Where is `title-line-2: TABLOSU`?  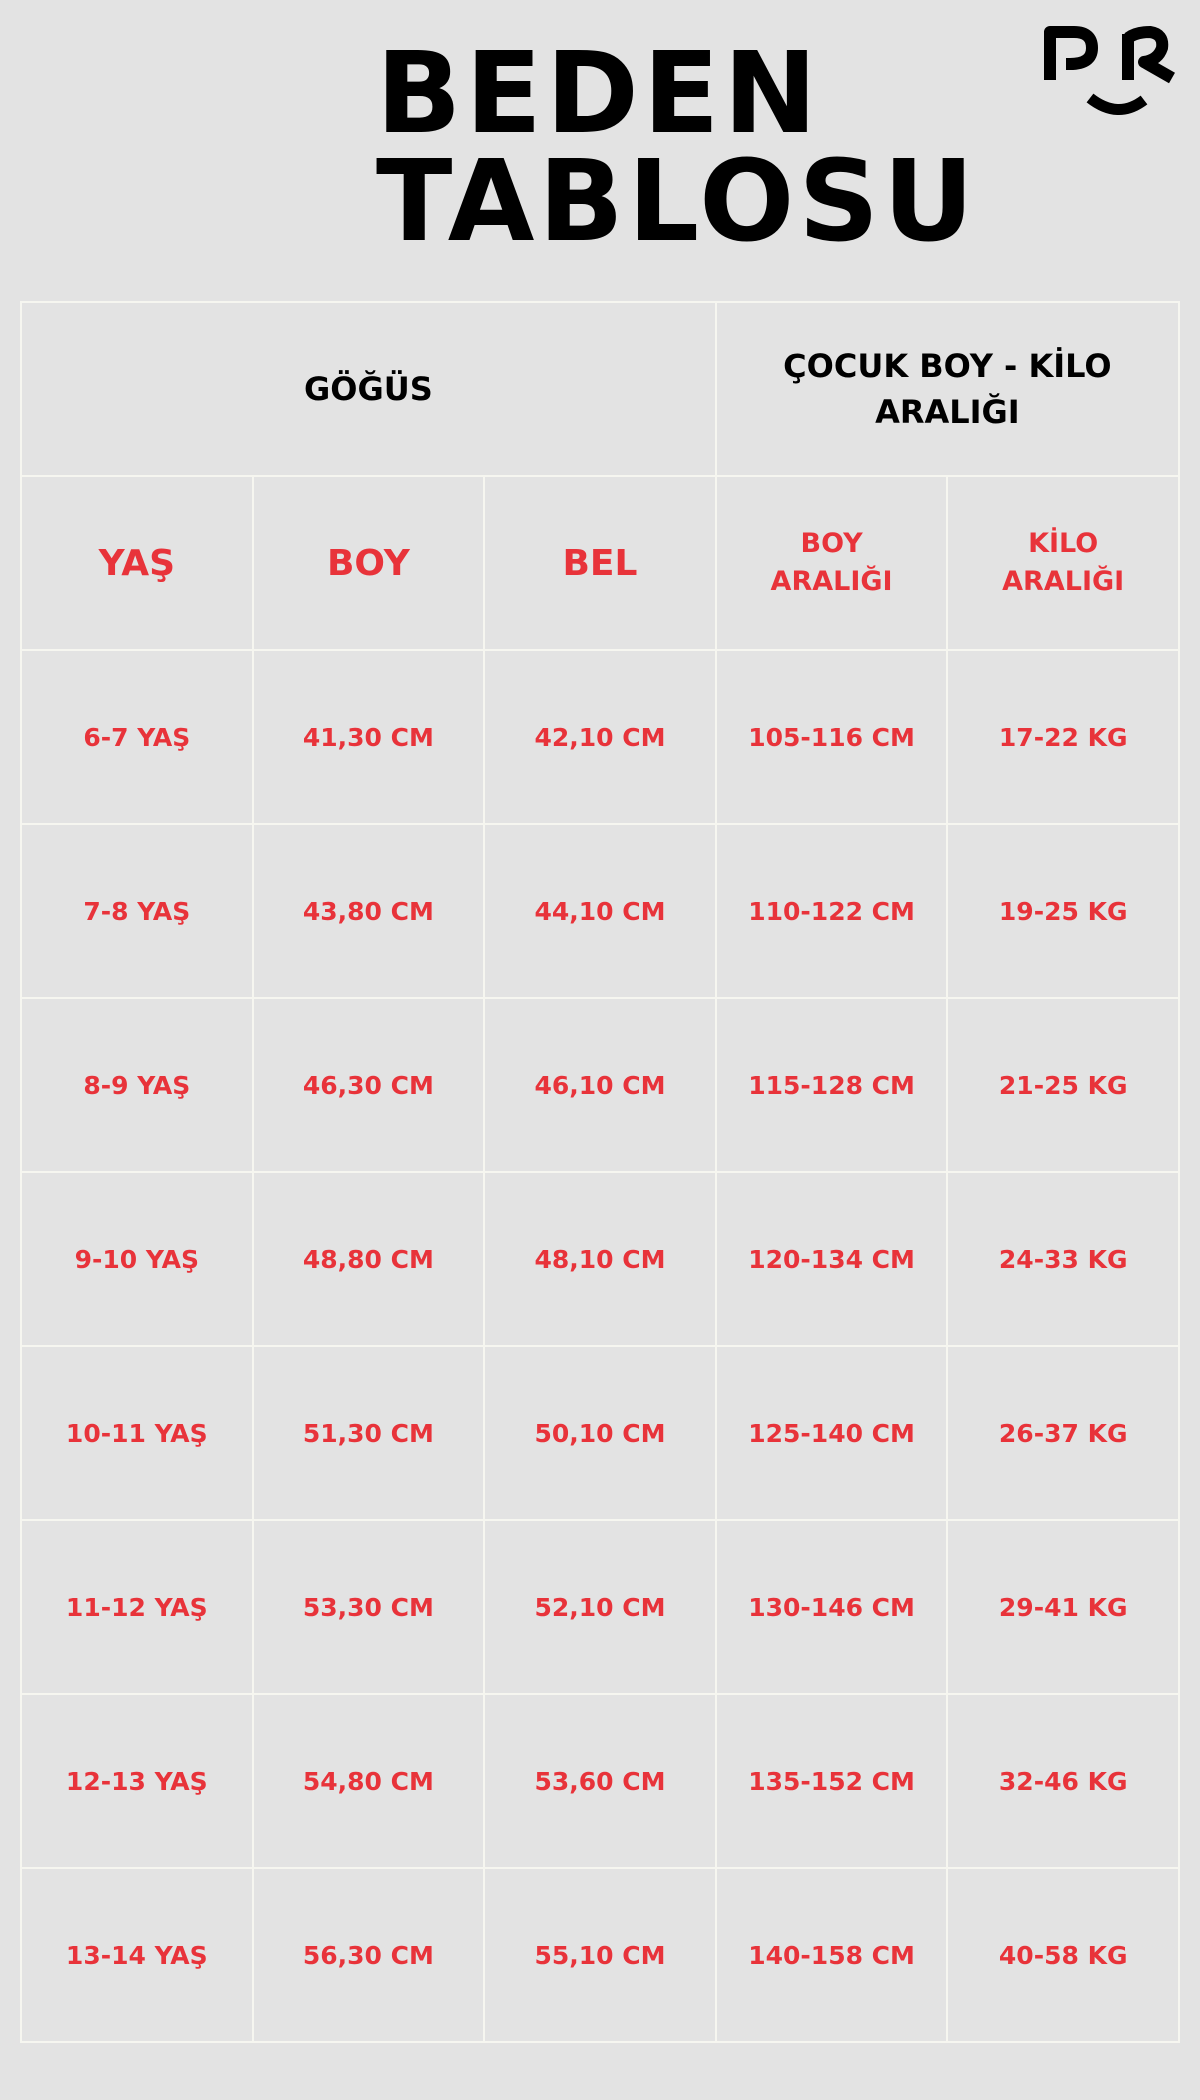 title-line-2: TABLOSU is located at coordinates (677, 202).